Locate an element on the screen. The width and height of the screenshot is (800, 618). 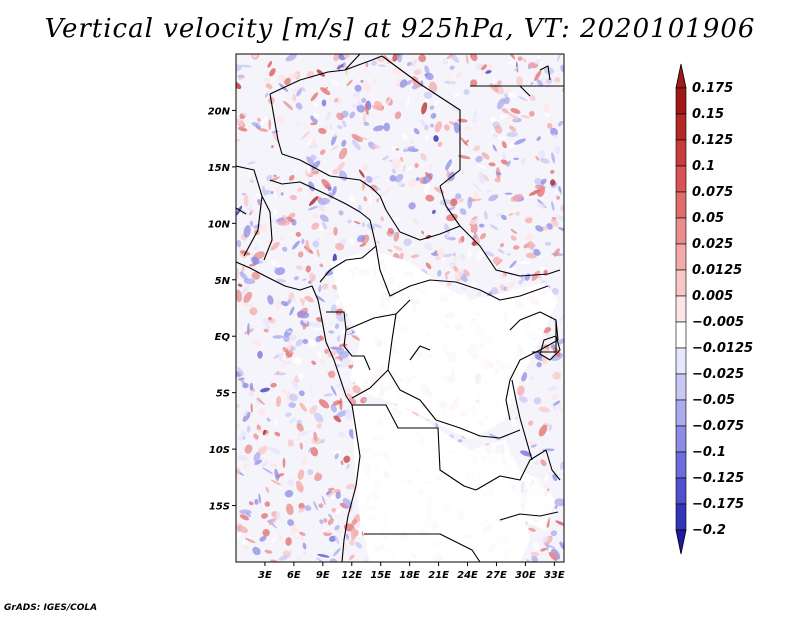
longitude-axis: 3E 6E 9E 12E 15E 18E 21E 24E 27E 30E 33E is located at coordinates (411, 571).